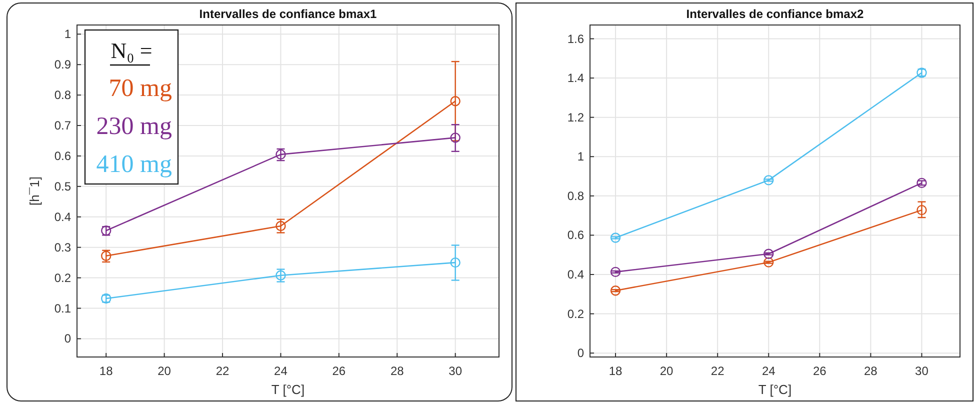 Image resolution: width=974 pixels, height=403 pixels. What do you see at coordinates (288, 14) in the screenshot?
I see `chart-title: Intervalles de confiance bmax1` at bounding box center [288, 14].